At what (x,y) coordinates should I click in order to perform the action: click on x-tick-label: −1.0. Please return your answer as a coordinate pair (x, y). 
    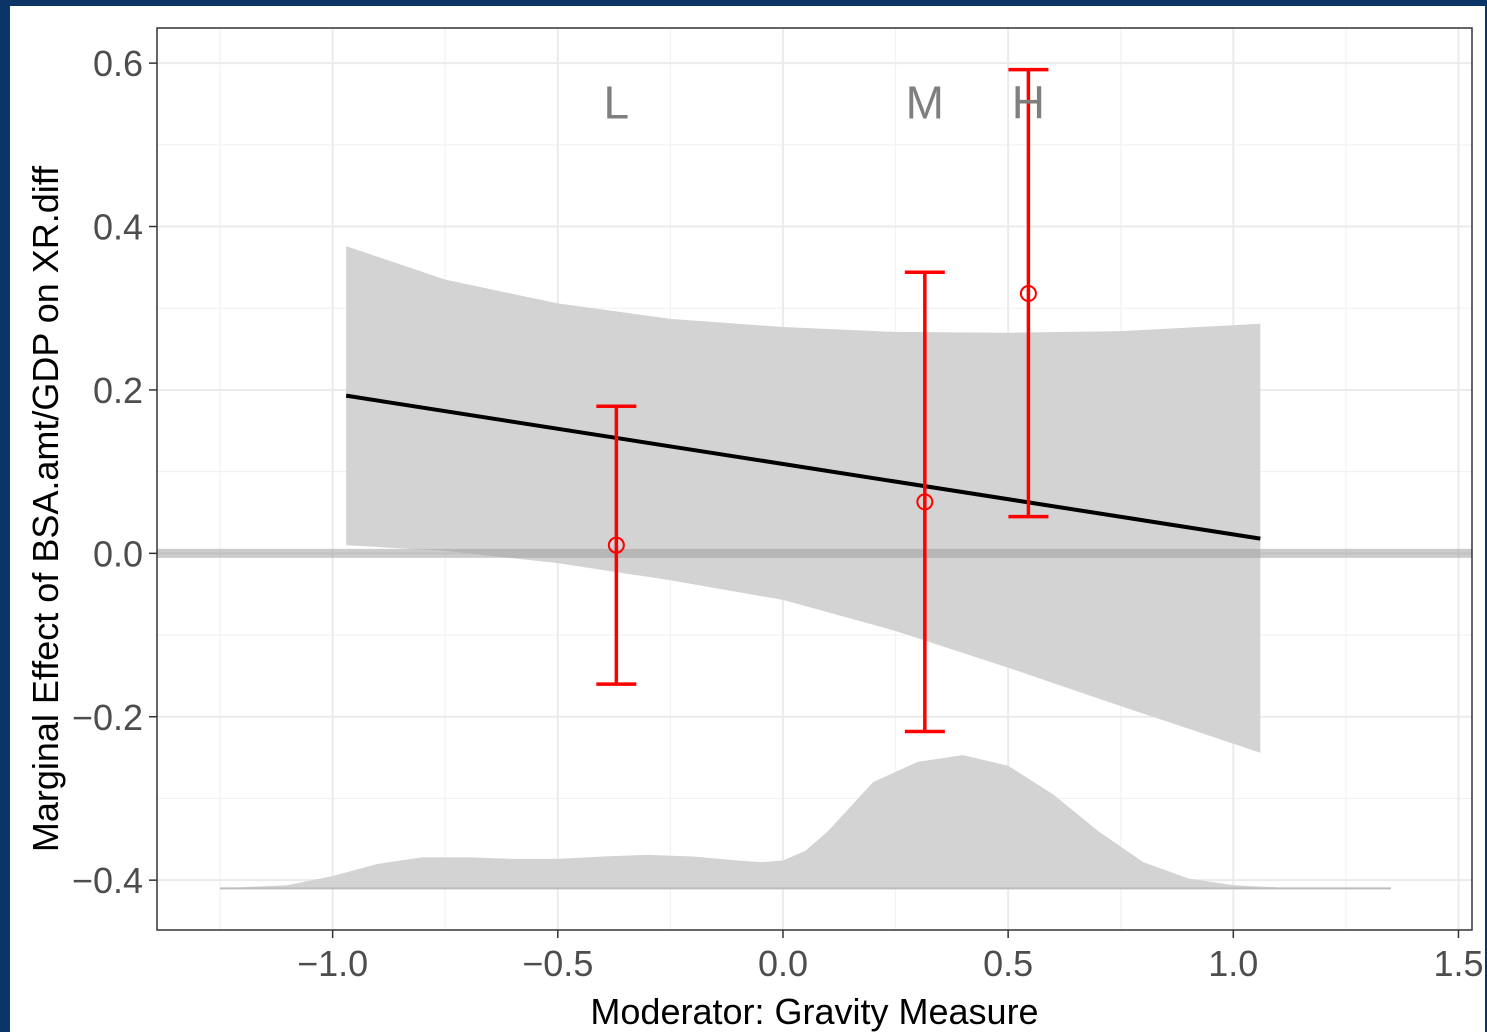
    Looking at the image, I should click on (332, 963).